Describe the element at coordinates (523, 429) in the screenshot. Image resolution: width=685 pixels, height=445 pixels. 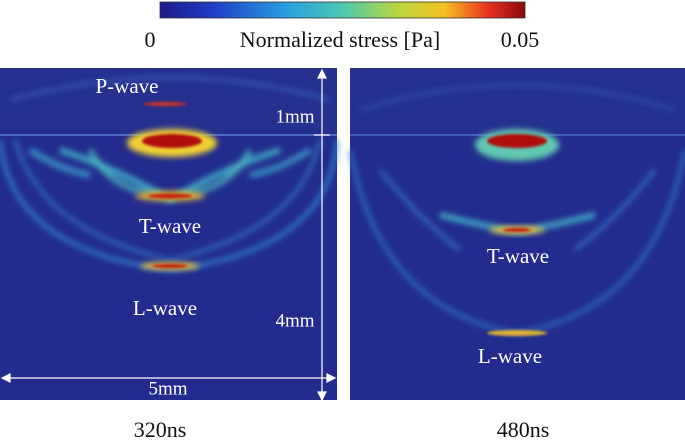
I see `time-label: 480ns` at that location.